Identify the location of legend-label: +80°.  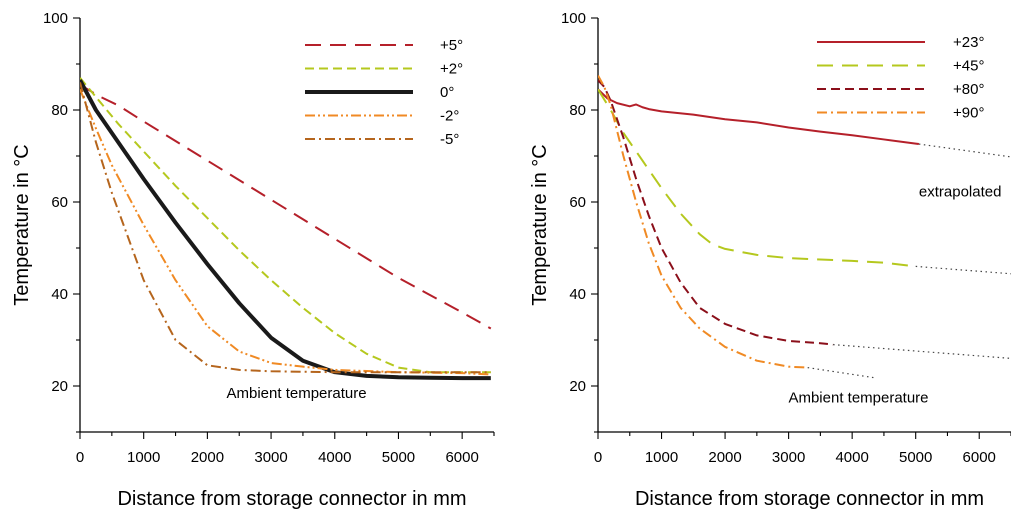
(968, 89).